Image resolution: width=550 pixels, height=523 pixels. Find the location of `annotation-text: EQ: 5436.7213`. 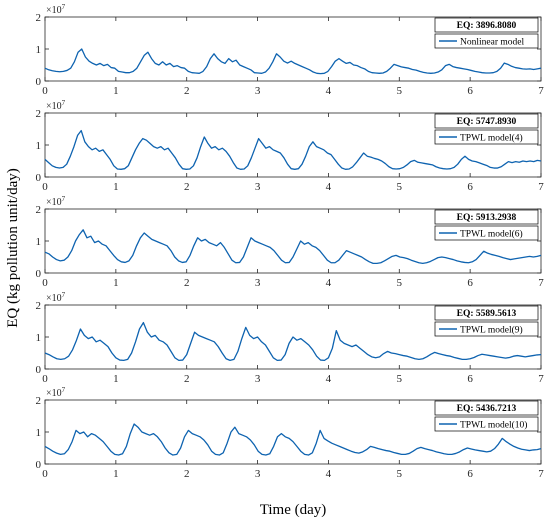

annotation-text: EQ: 5436.7213 is located at coordinates (487, 409).